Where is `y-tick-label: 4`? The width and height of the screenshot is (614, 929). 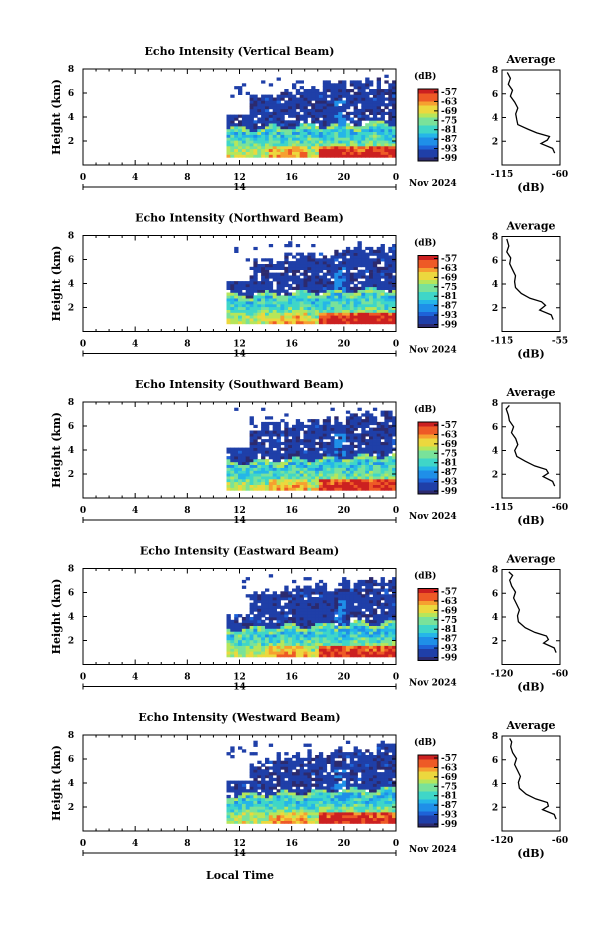
y-tick-label: 4 is located at coordinates (71, 285).